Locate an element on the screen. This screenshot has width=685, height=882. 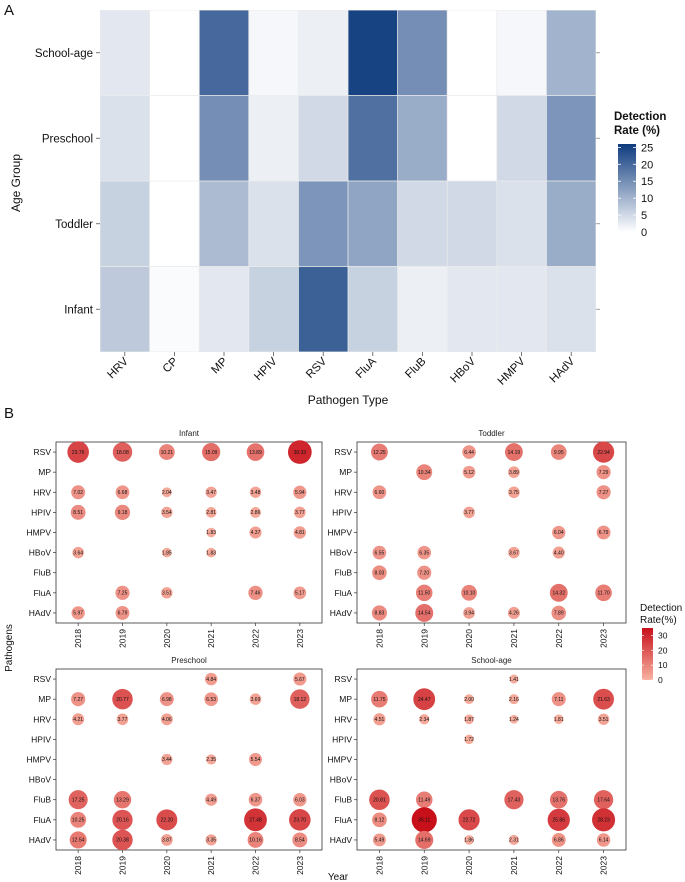
bubble-label: 2.34 is located at coordinates (424, 720).